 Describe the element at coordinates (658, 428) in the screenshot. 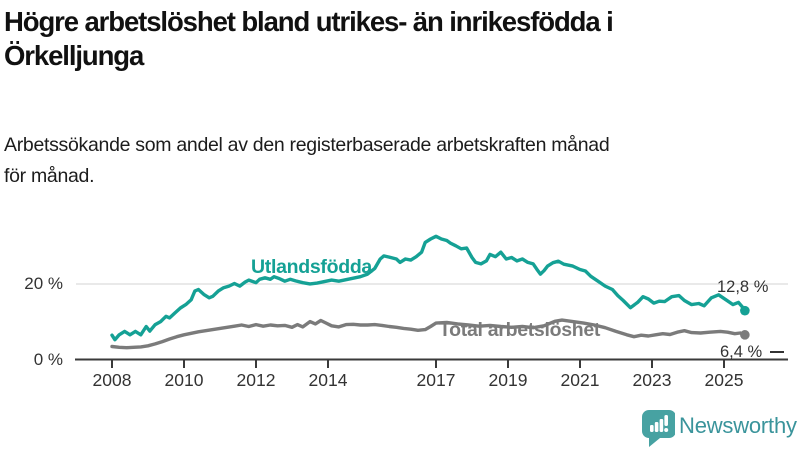

I see `newsworthy-bubble-chart-icon` at that location.